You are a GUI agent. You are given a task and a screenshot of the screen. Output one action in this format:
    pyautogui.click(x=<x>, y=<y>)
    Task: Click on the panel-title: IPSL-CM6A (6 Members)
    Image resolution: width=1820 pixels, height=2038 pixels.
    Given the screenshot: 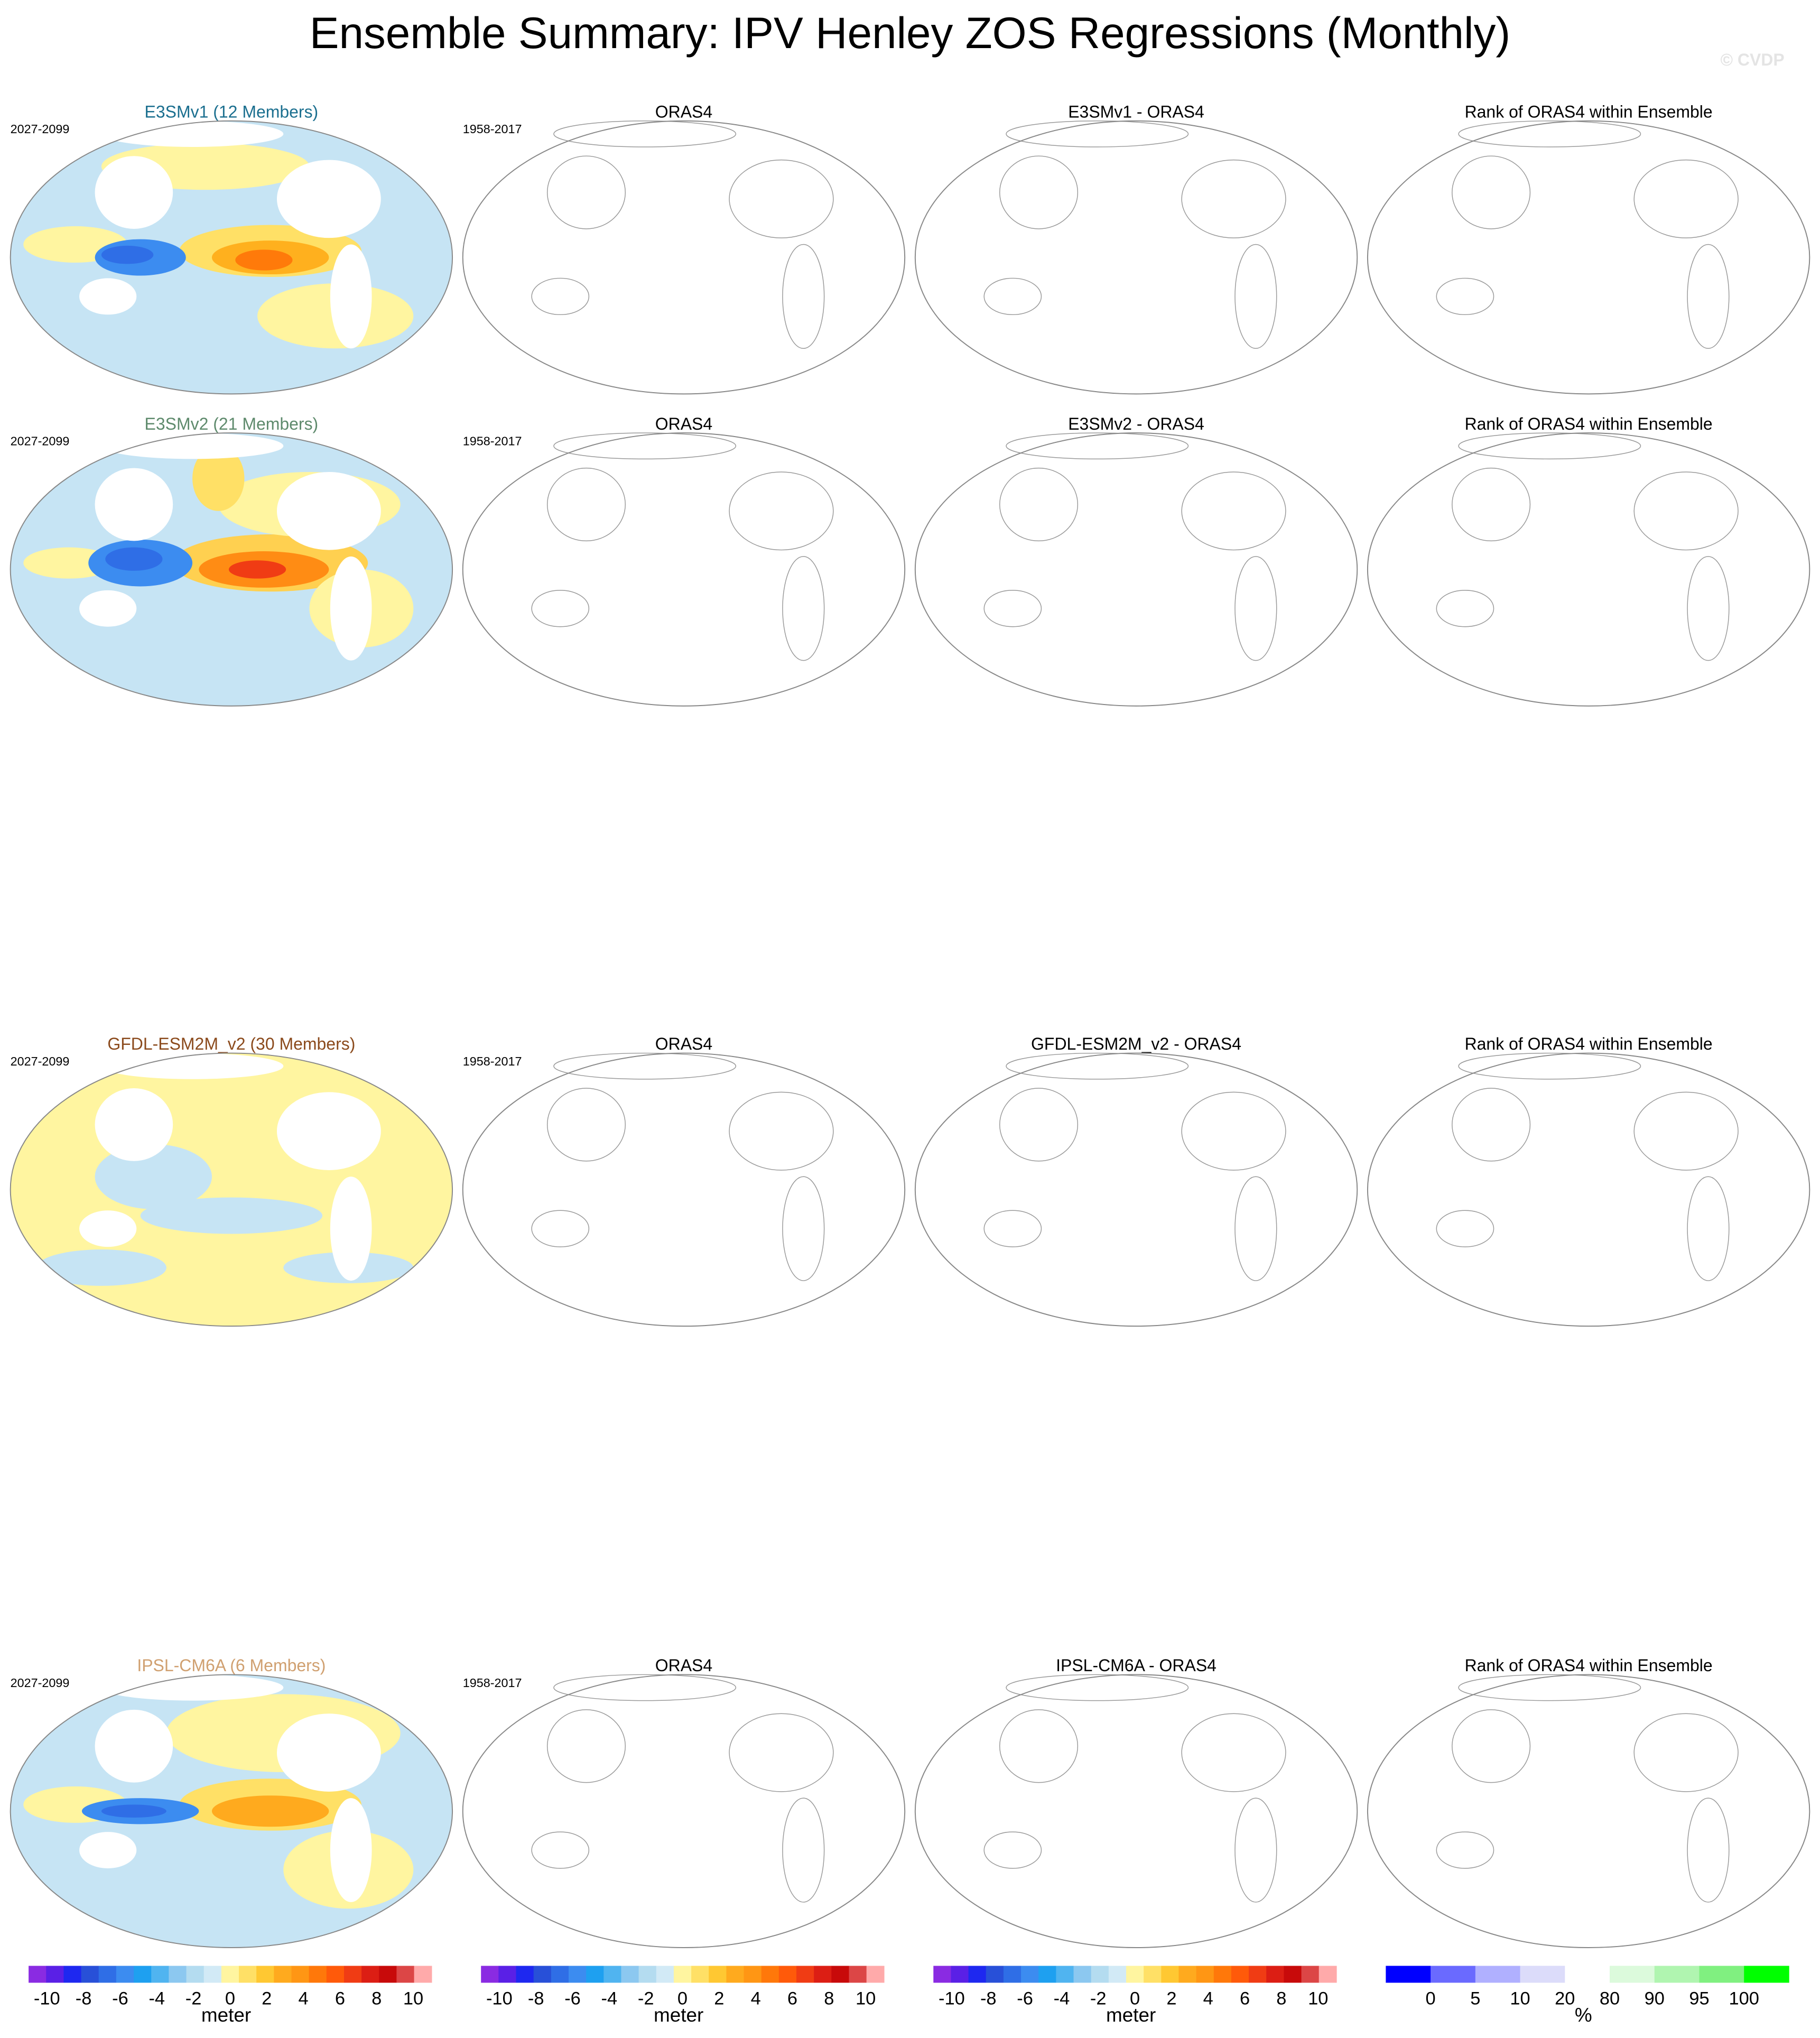 What is the action you would take?
    pyautogui.click(x=231, y=1665)
    